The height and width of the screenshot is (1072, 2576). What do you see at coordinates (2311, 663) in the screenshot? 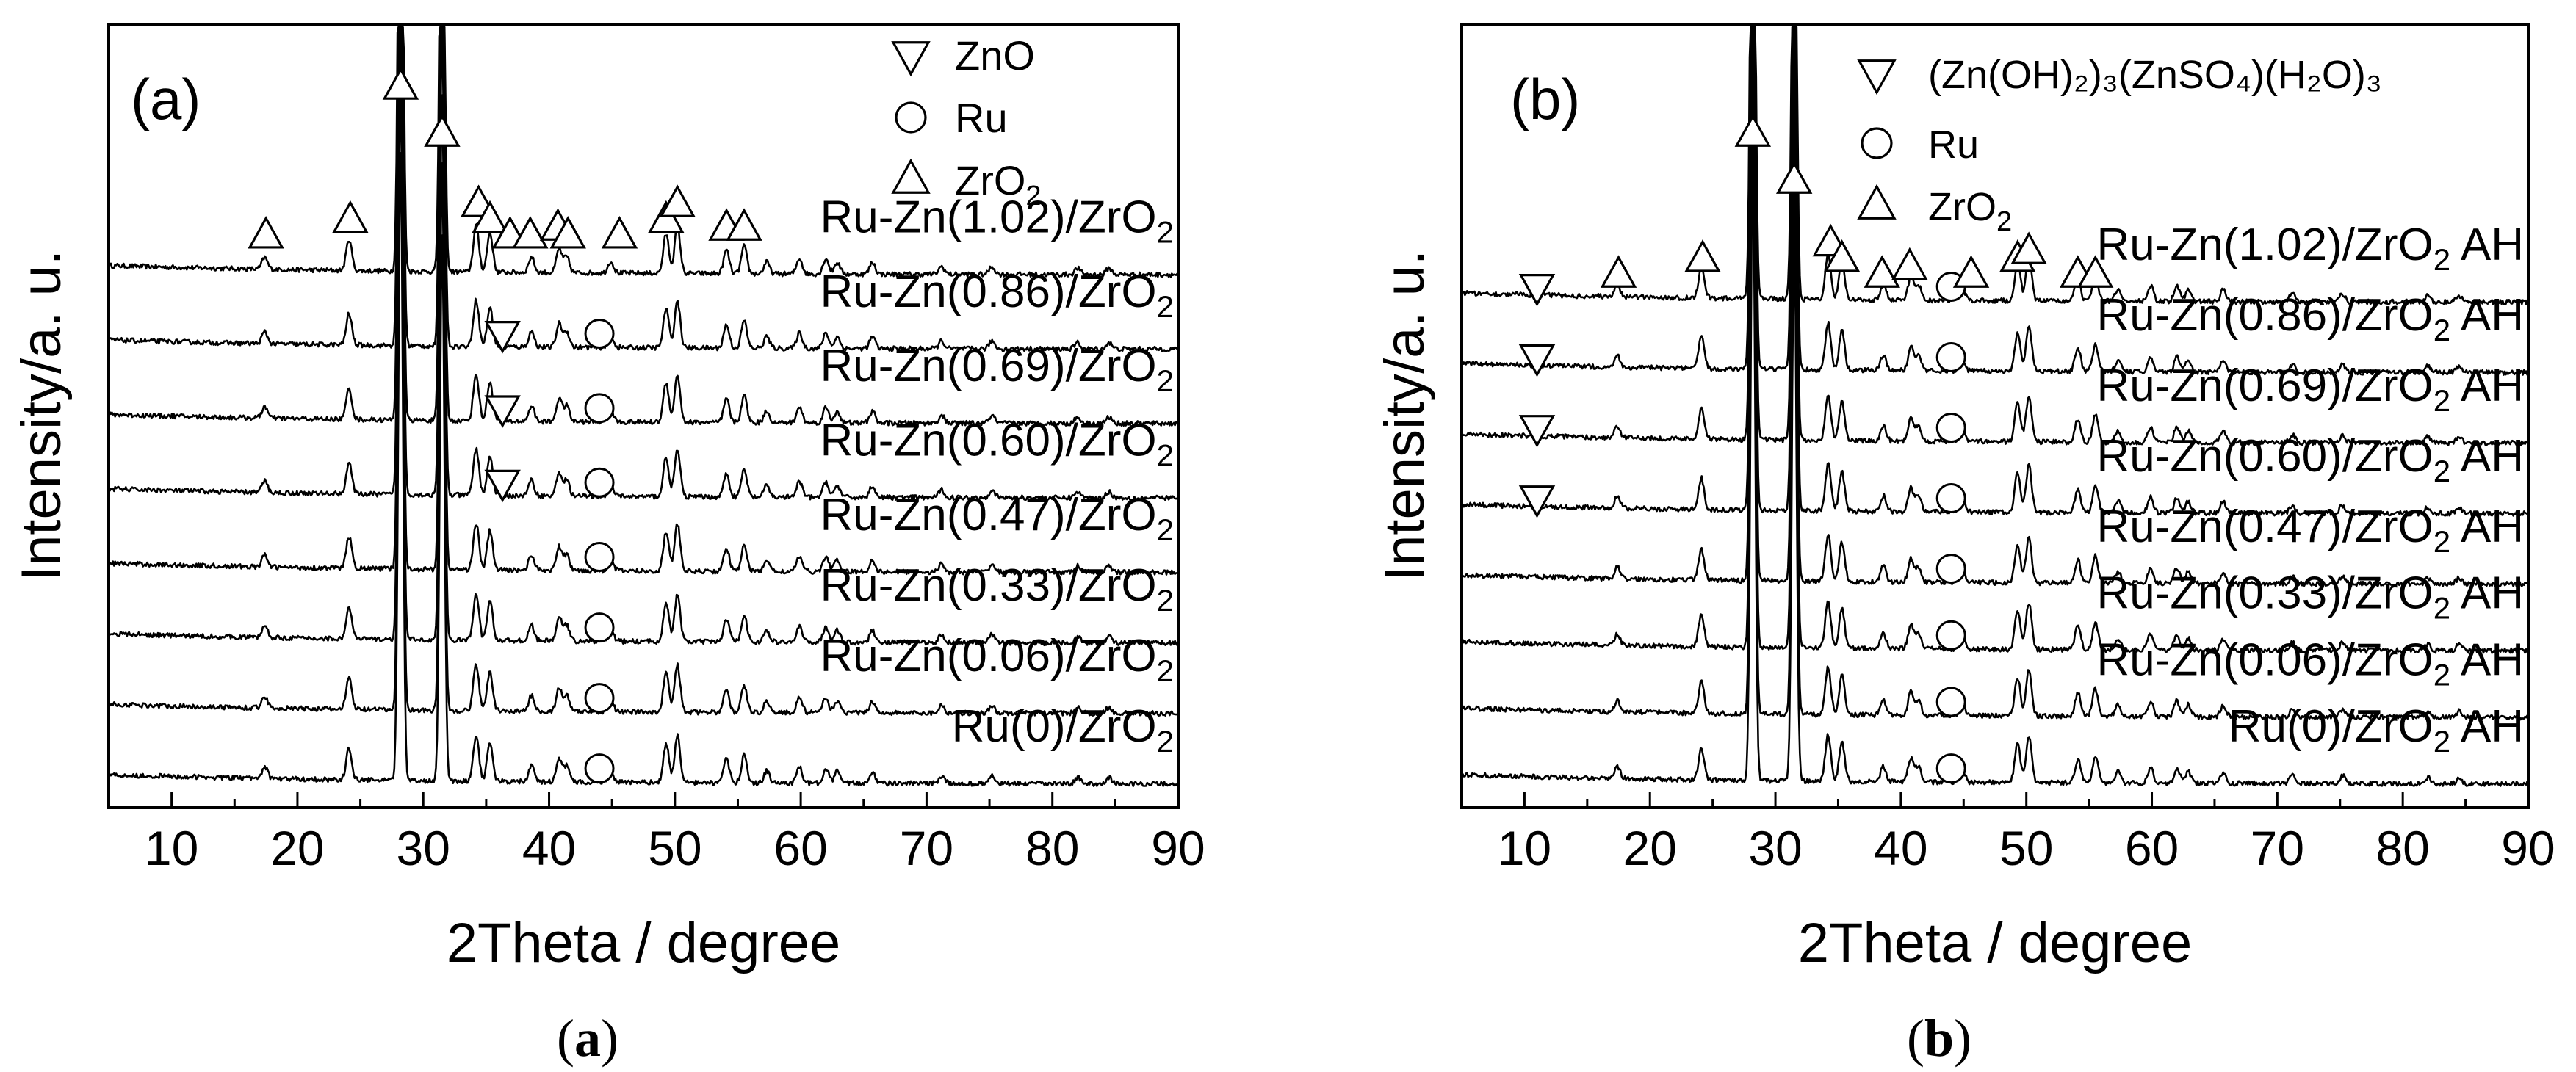
I see `series-label: Ru-Zn(0.06)/ZrO2 AH` at bounding box center [2311, 663].